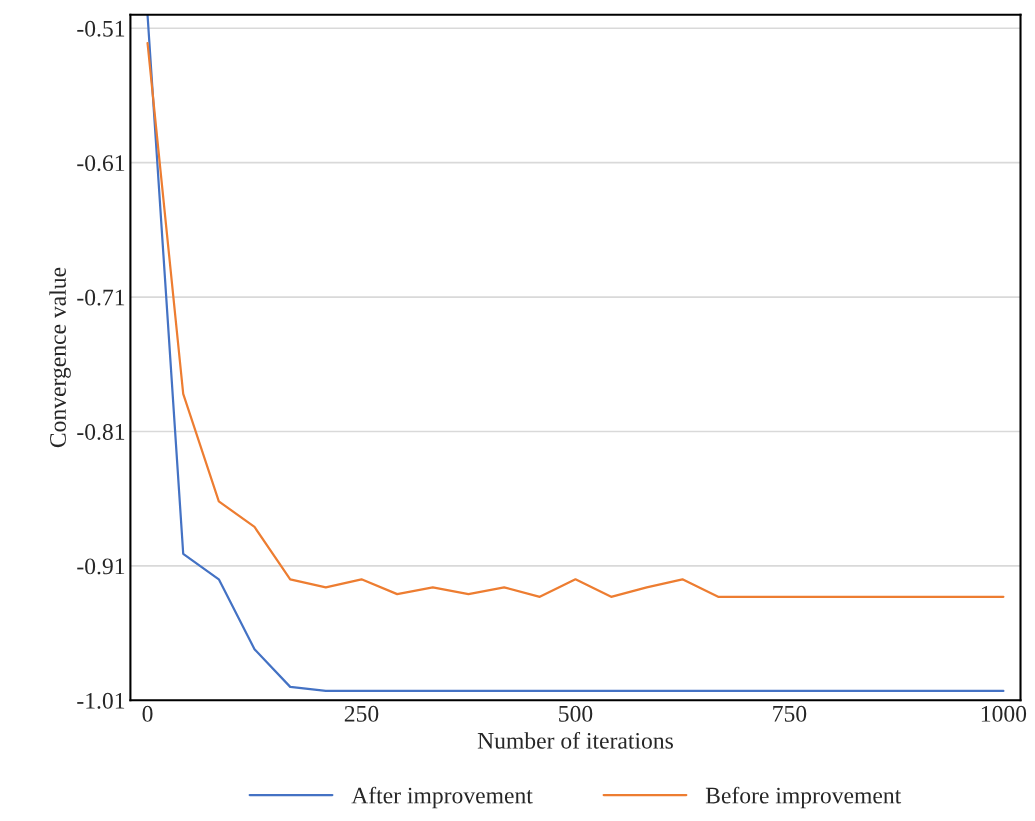 Image resolution: width=1035 pixels, height=821 pixels. What do you see at coordinates (442, 797) in the screenshot?
I see `legend-label: After improvement` at bounding box center [442, 797].